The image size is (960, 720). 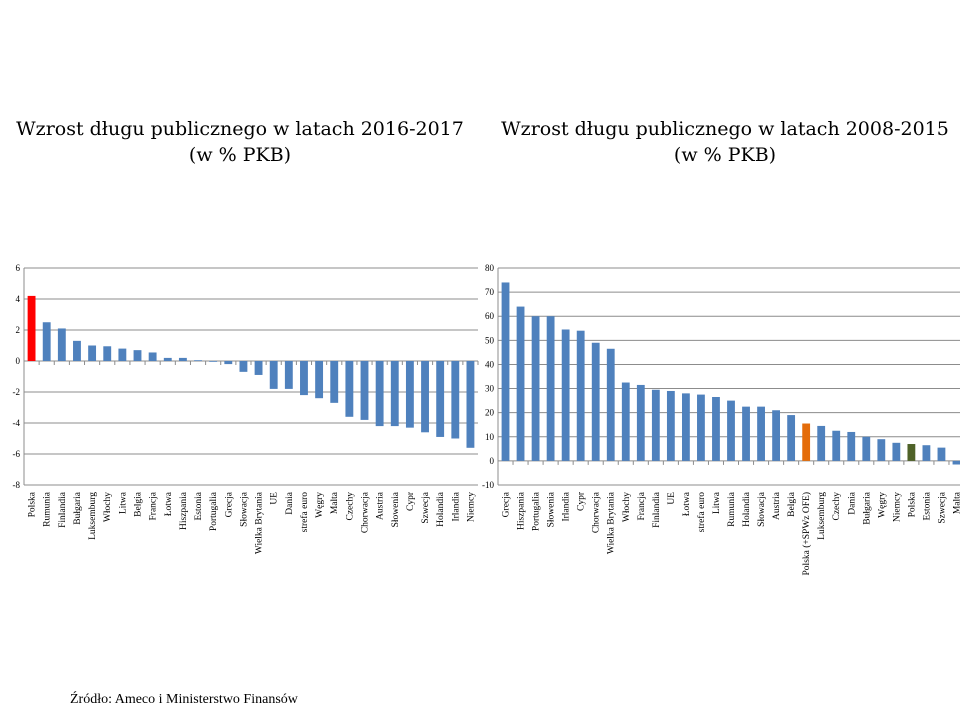 I want to click on category-label: Francja, so click(x=154, y=505).